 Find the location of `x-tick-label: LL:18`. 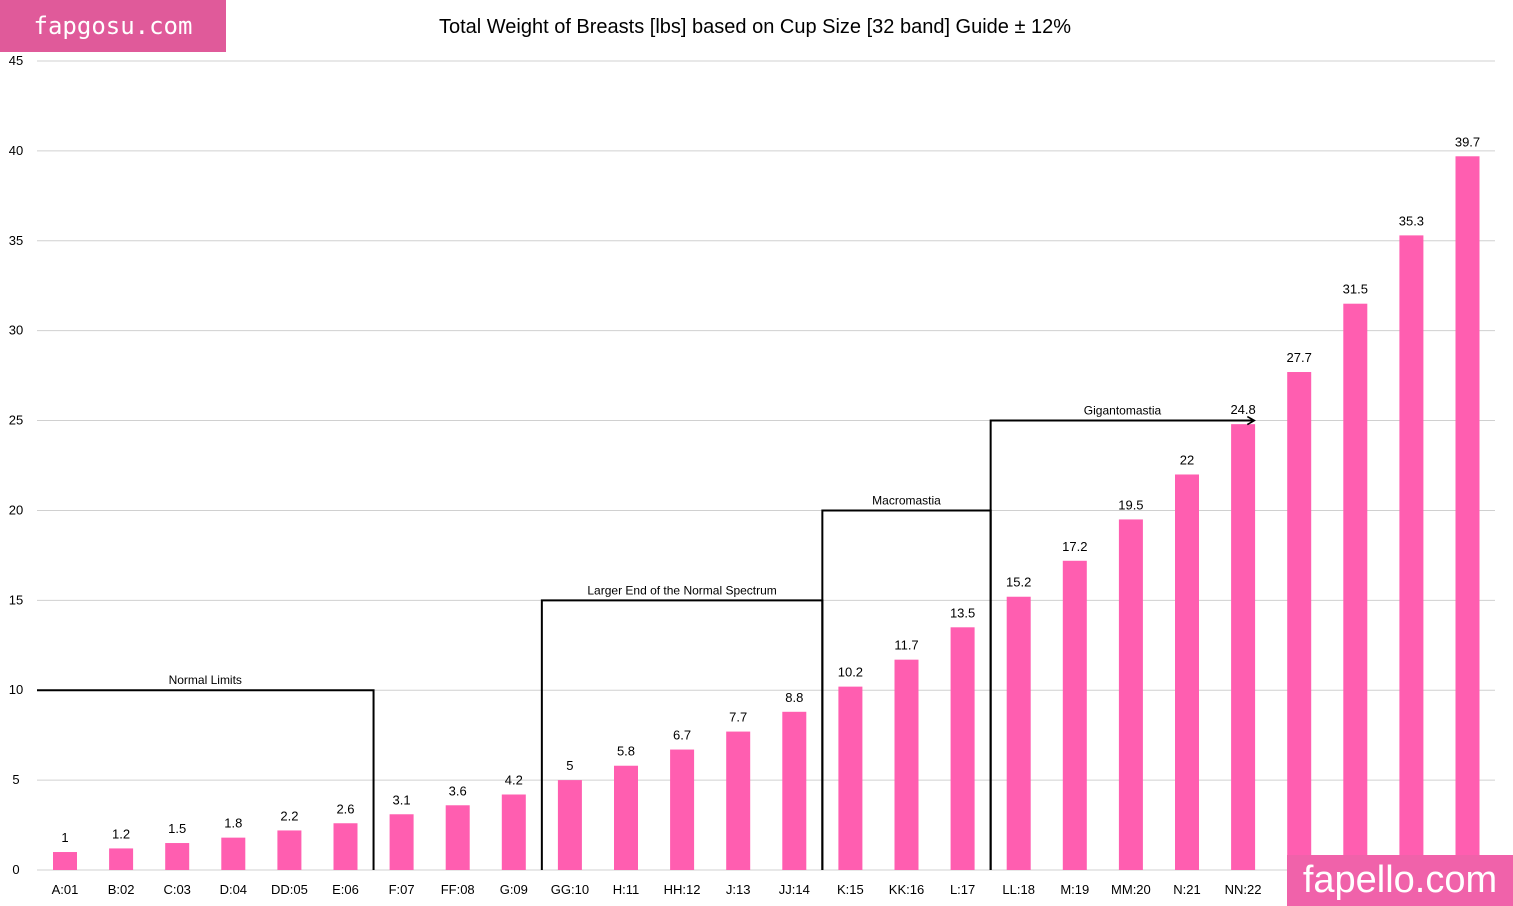

x-tick-label: LL:18 is located at coordinates (1018, 889).